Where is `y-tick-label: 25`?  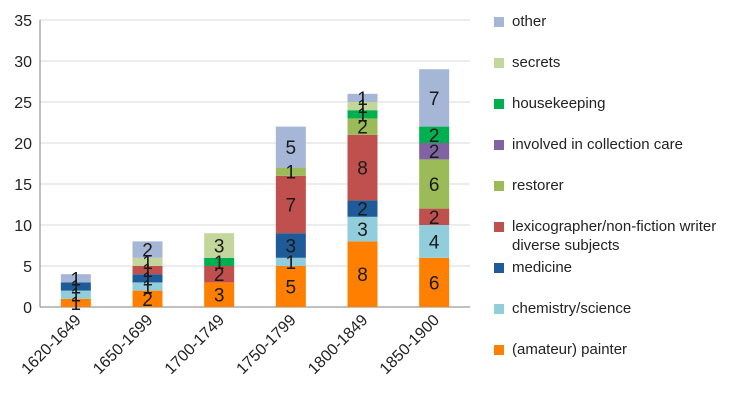 y-tick-label: 25 is located at coordinates (23, 103).